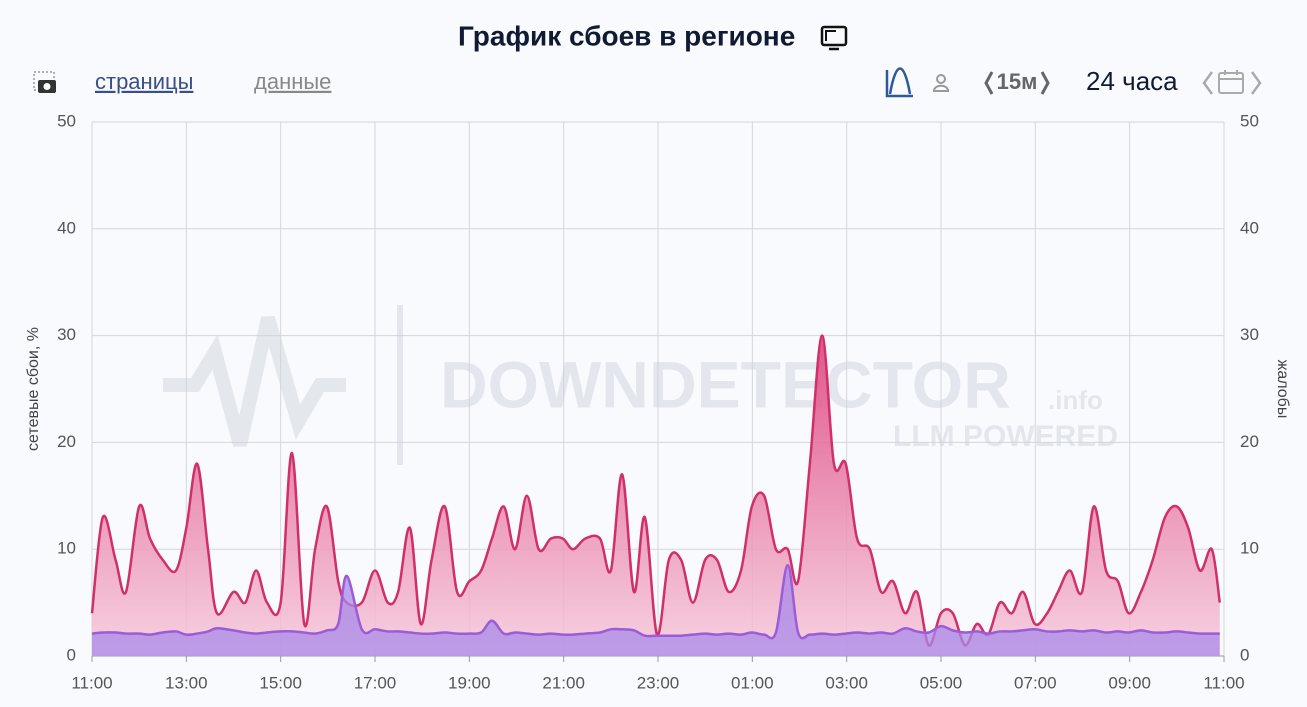 The image size is (1307, 707). I want to click on x-tick-label: 09:00, so click(1129, 682).